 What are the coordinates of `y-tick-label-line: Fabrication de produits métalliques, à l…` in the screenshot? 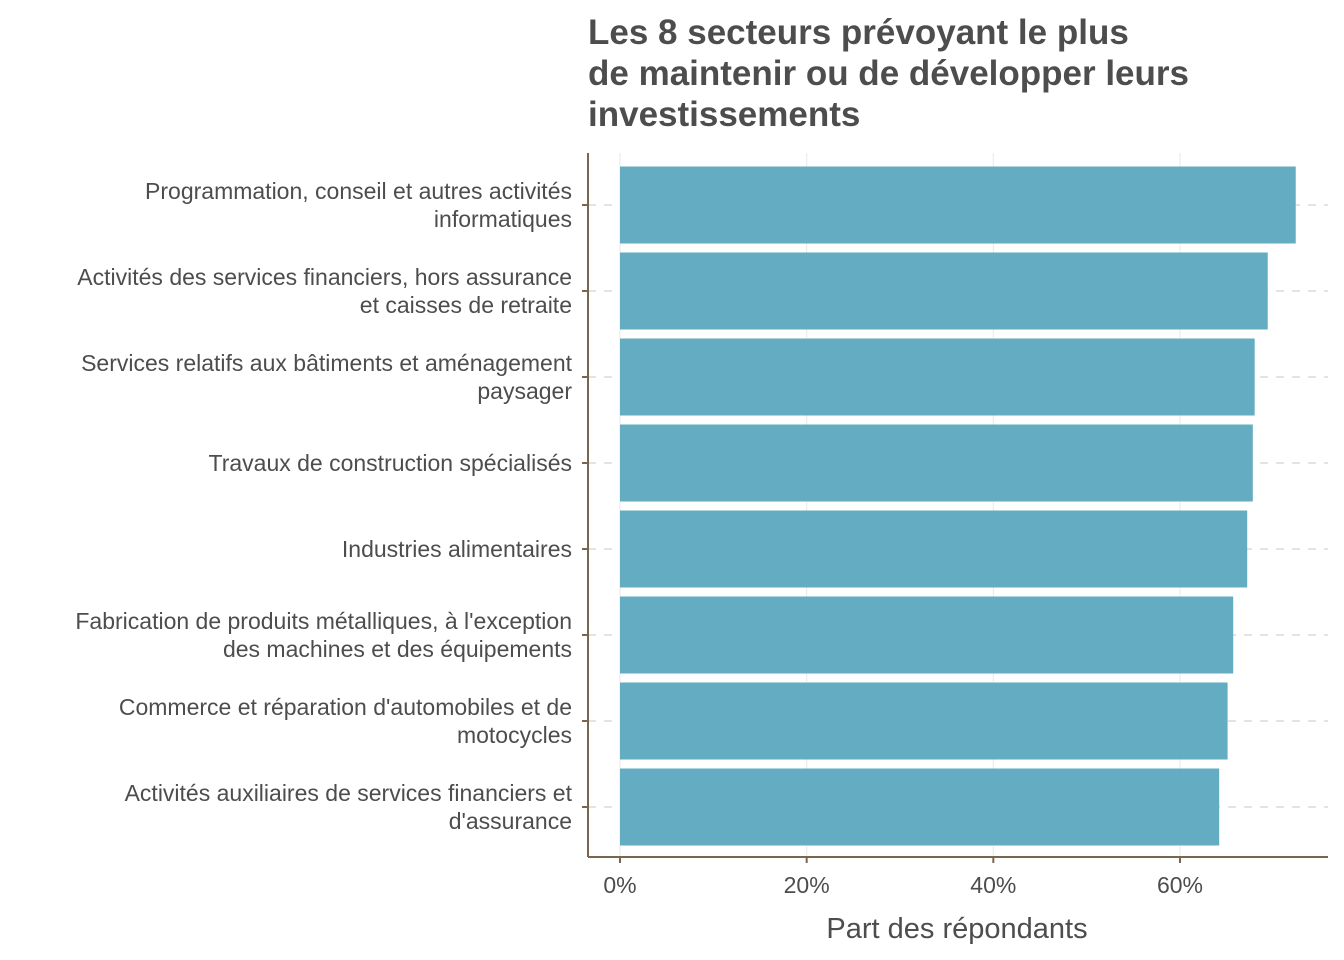 It's located at (323, 621).